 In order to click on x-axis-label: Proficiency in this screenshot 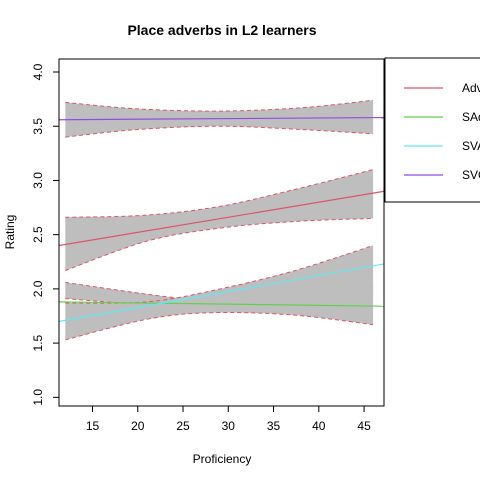, I will do `click(222, 459)`.